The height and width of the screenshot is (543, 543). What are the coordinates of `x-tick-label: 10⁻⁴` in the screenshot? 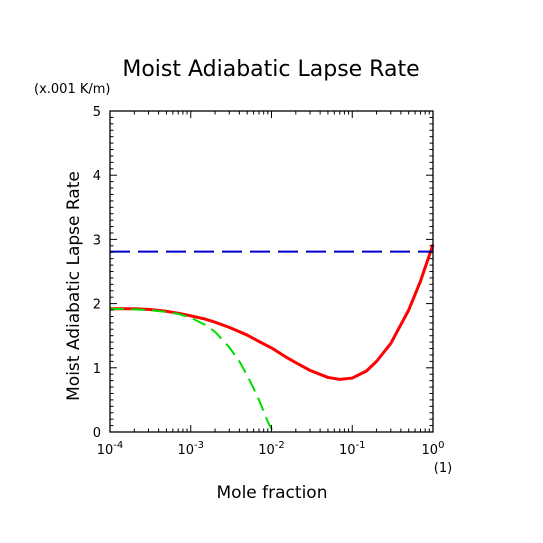 It's located at (110, 449).